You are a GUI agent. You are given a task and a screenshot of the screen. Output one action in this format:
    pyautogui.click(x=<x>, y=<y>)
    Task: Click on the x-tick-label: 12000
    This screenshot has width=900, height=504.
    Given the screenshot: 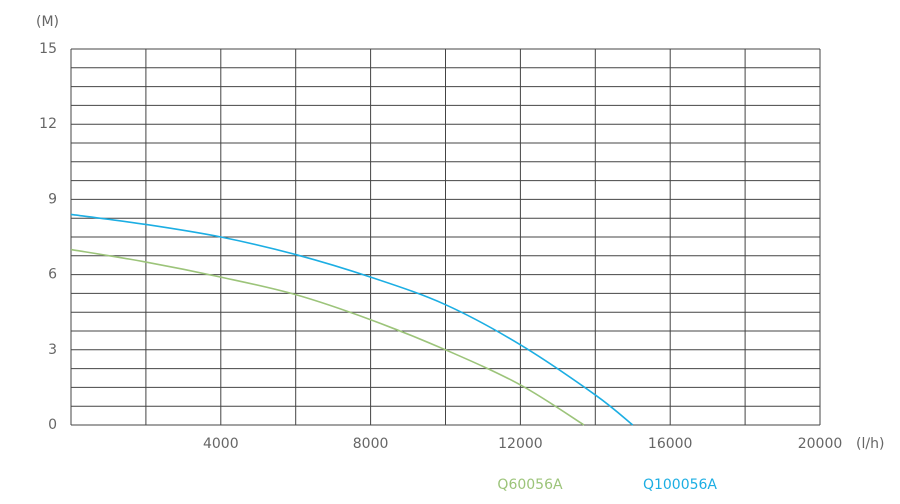 What is the action you would take?
    pyautogui.click(x=520, y=444)
    